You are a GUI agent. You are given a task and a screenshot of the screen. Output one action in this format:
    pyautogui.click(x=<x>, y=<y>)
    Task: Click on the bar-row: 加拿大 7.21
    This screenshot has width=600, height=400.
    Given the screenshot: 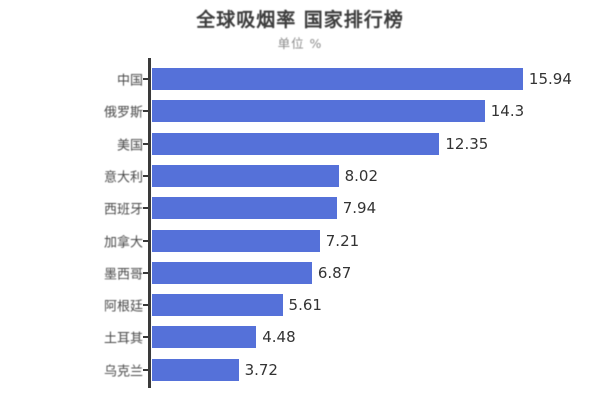 What is the action you would take?
    pyautogui.click(x=300, y=240)
    